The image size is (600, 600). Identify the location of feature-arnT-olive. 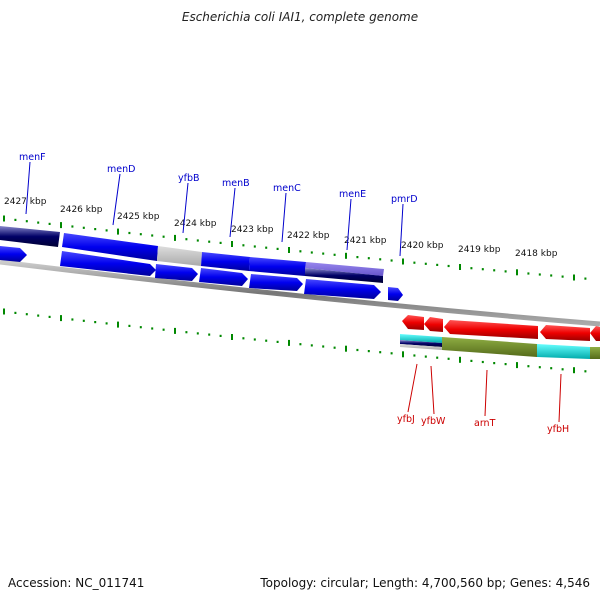
(489, 347).